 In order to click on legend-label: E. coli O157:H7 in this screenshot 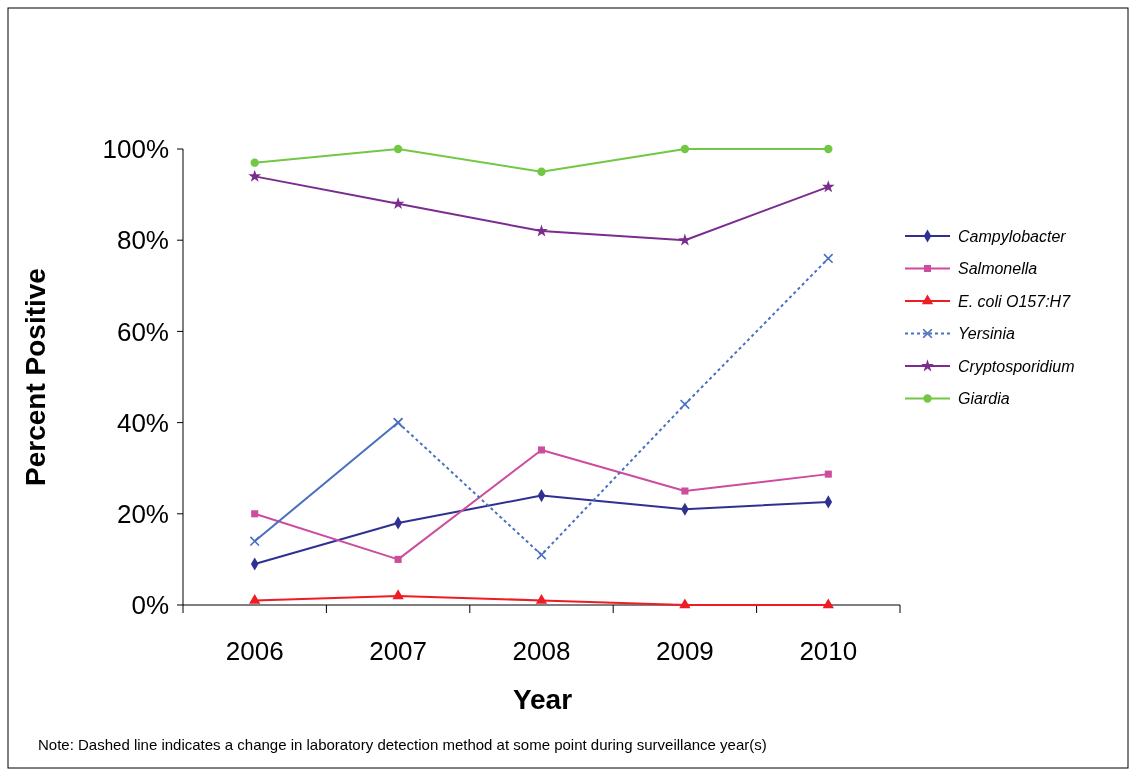, I will do `click(1015, 301)`.